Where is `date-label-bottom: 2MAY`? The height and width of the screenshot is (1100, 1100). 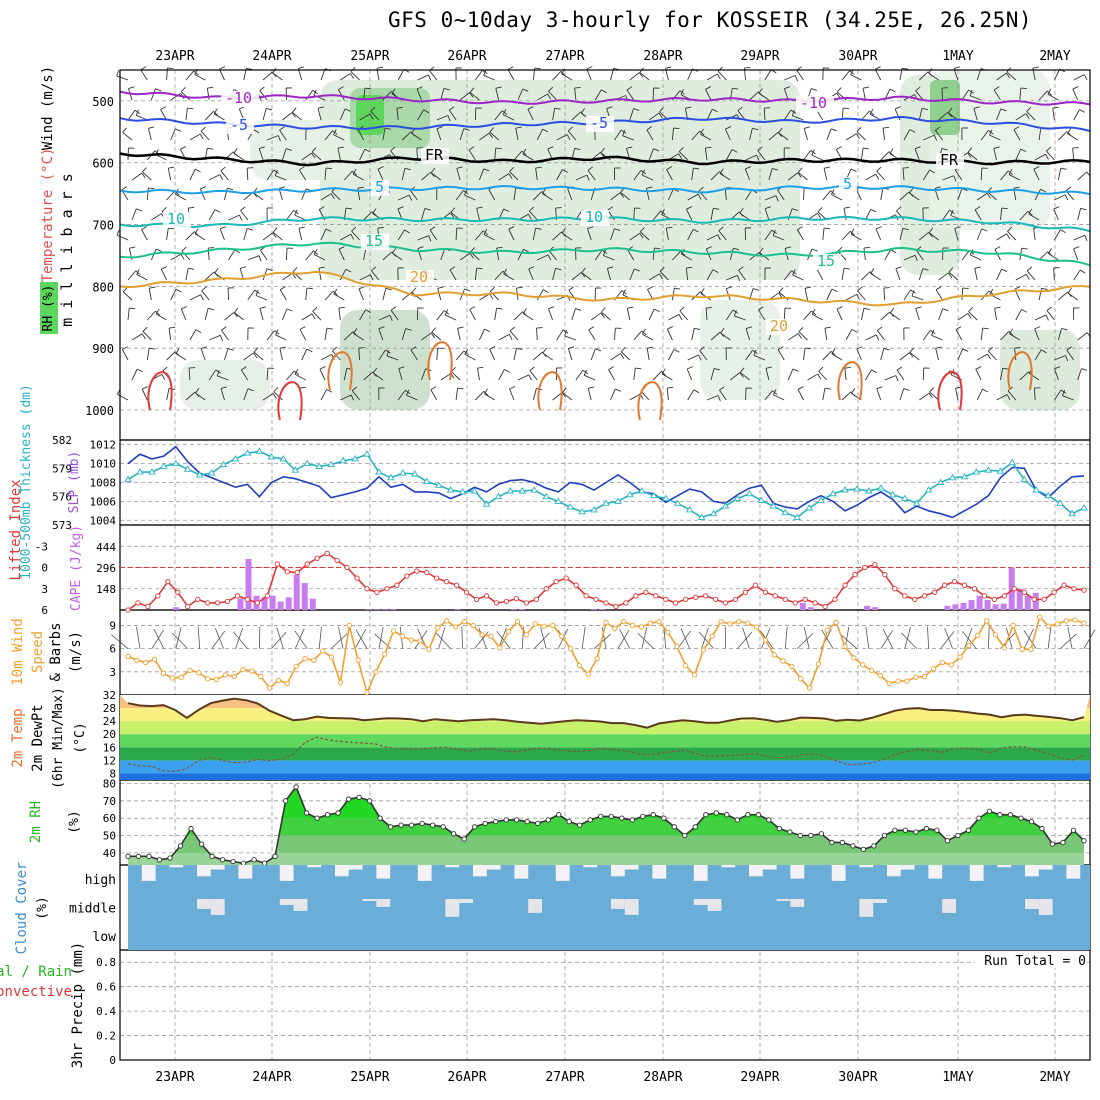
date-label-bottom: 2MAY is located at coordinates (1054, 1077).